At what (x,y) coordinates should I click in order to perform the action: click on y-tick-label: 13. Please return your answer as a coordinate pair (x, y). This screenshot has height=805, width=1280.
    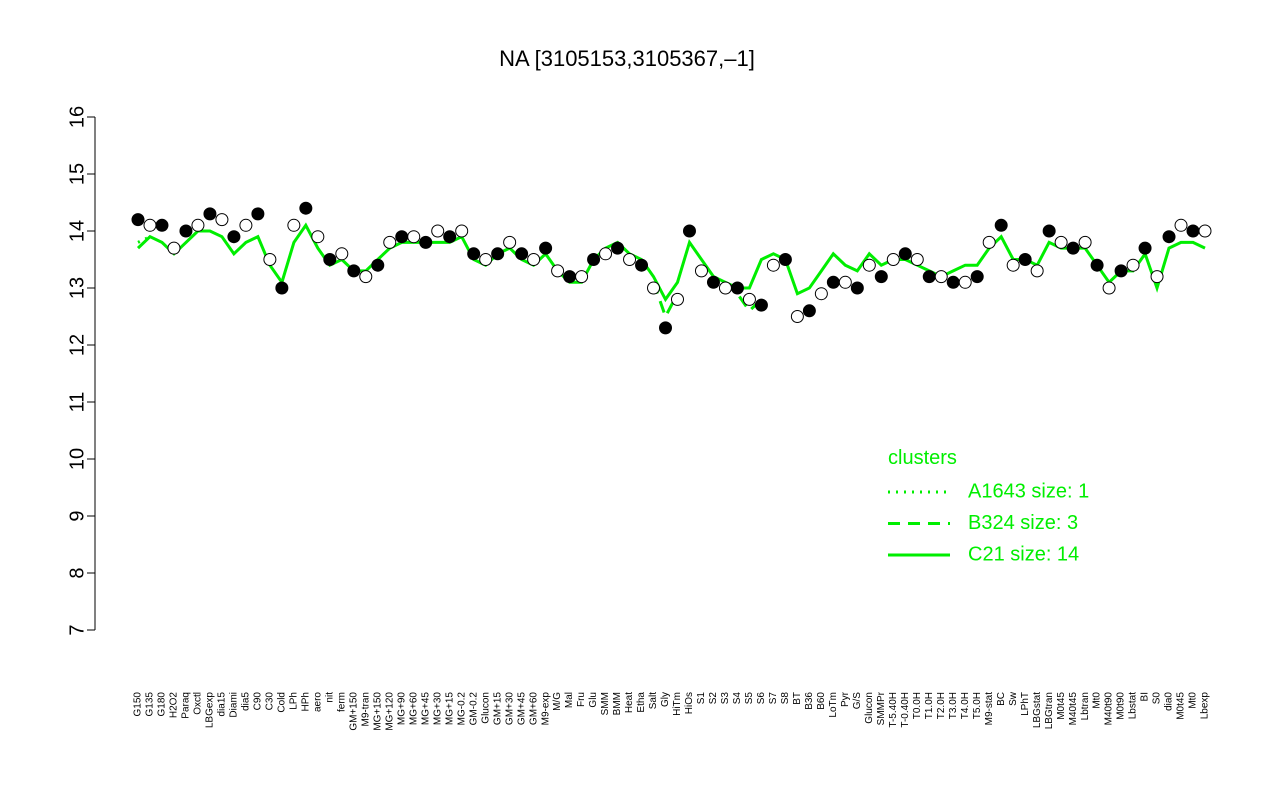
    Looking at the image, I should click on (77, 288).